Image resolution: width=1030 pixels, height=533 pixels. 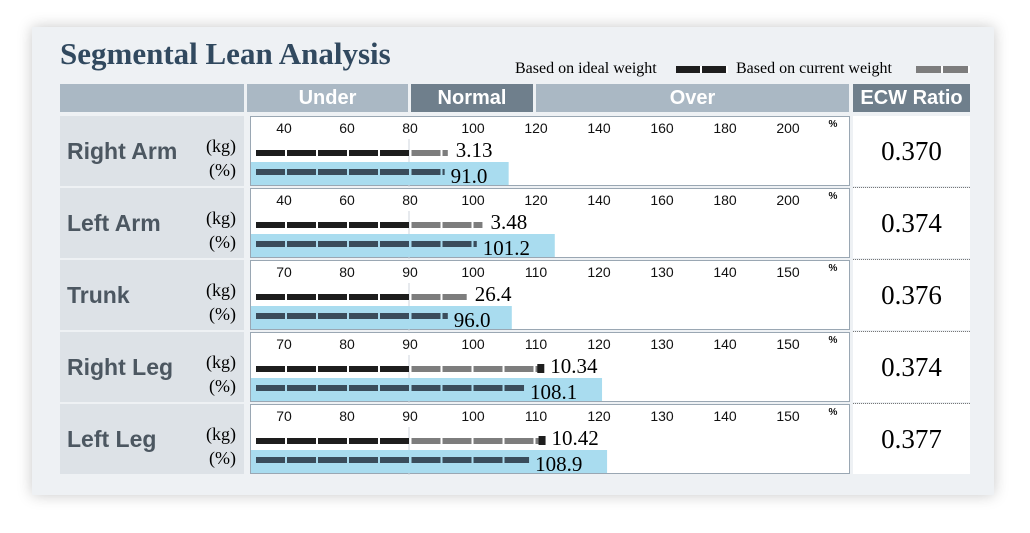 I want to click on legend-current-swatch, so click(x=943, y=69).